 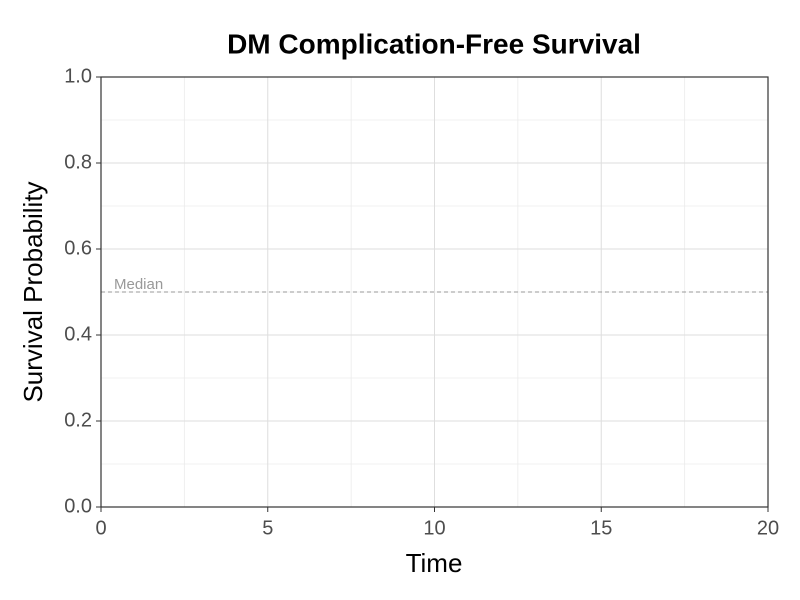 What do you see at coordinates (78, 334) in the screenshot?
I see `y-tick-label: 0.4` at bounding box center [78, 334].